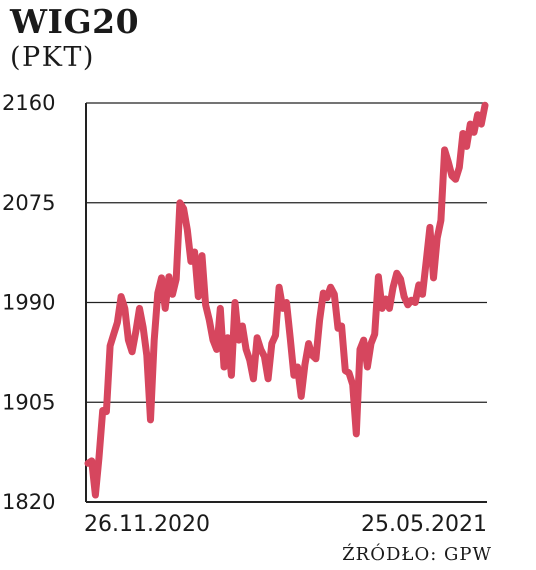  What do you see at coordinates (147, 524) in the screenshot?
I see `x-tick-label-start: 26.11.2020` at bounding box center [147, 524].